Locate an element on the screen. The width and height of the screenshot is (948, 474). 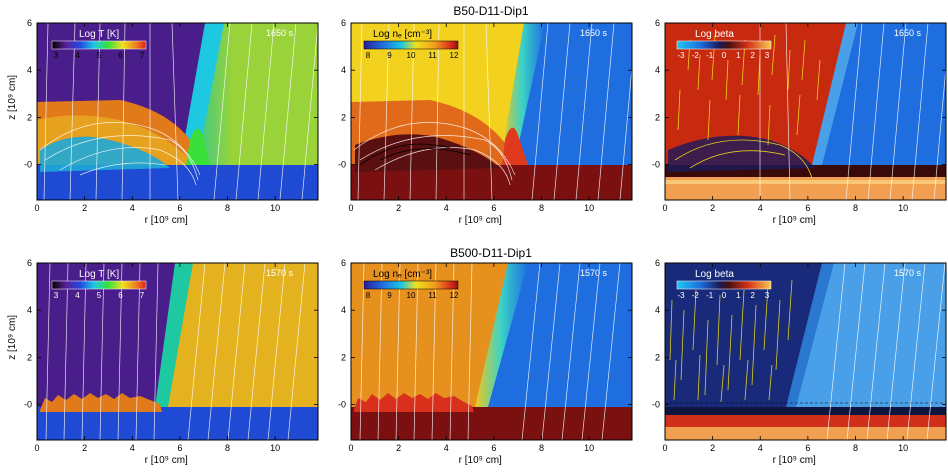
panel-row1-temperature is located at coordinates (177, 111).